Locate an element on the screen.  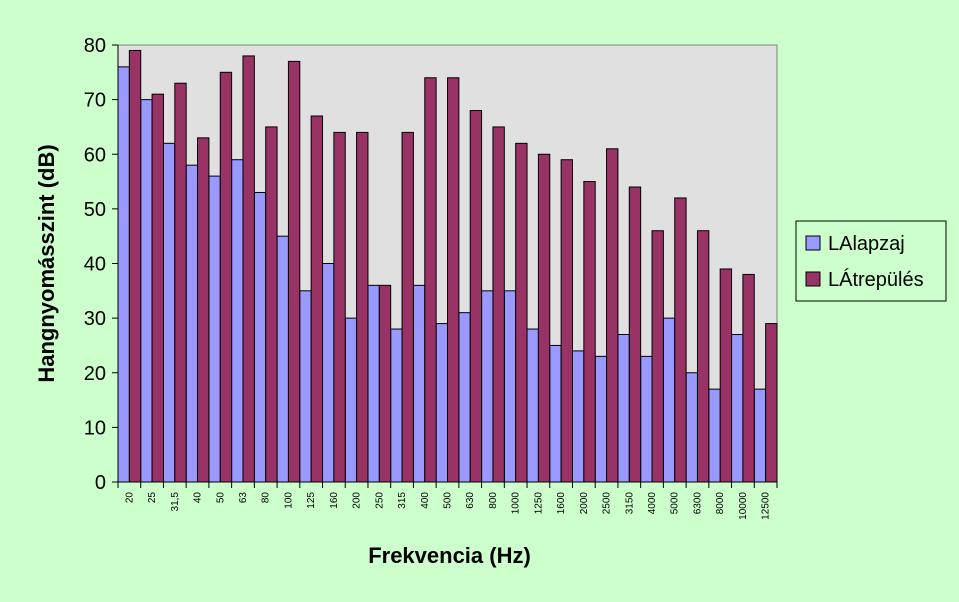
x-tick-label: 10000 is located at coordinates (743, 506).